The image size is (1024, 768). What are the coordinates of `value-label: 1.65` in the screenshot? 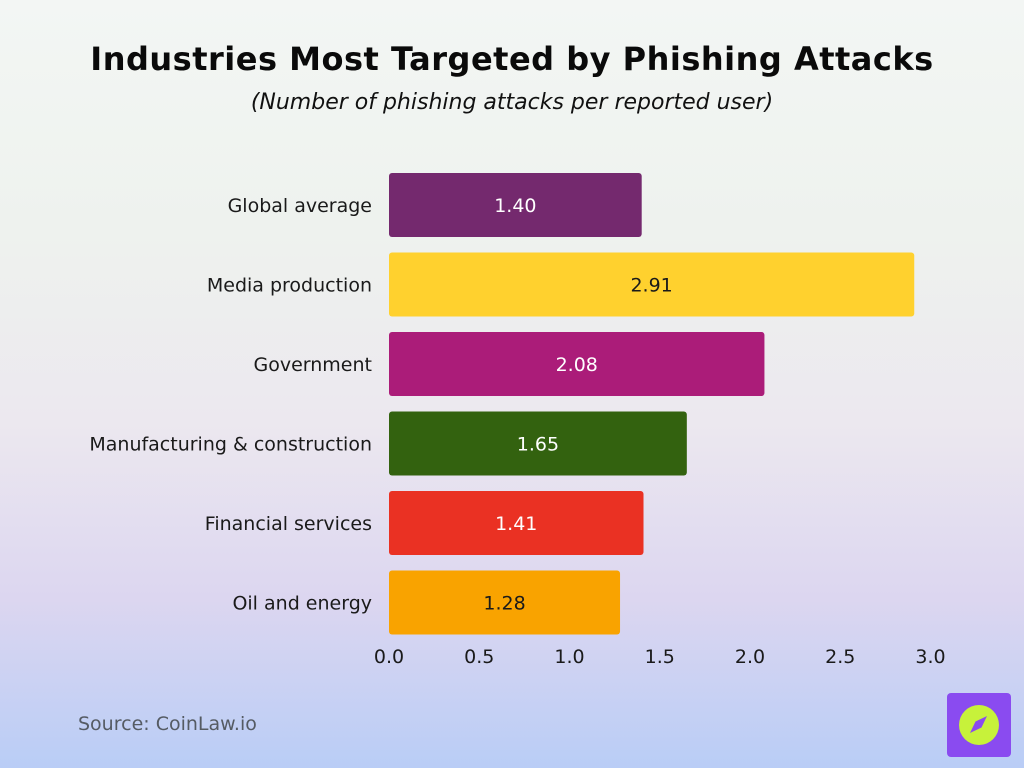 It's located at (538, 445).